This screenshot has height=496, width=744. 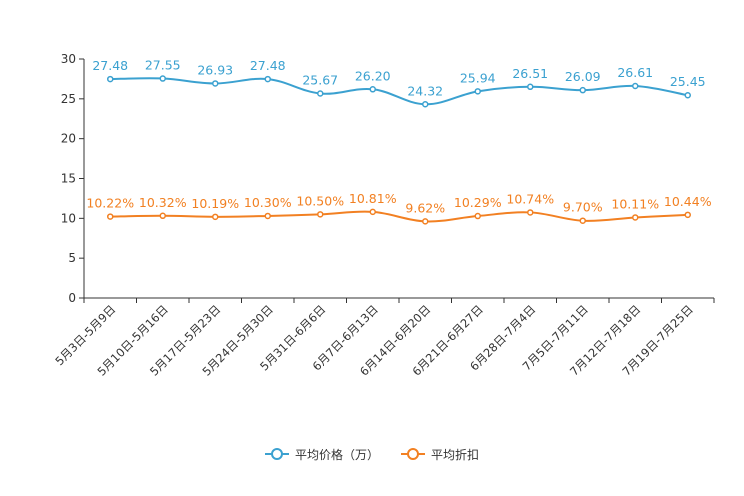 What do you see at coordinates (413, 454) in the screenshot?
I see `legend-marker-discount-icon` at bounding box center [413, 454].